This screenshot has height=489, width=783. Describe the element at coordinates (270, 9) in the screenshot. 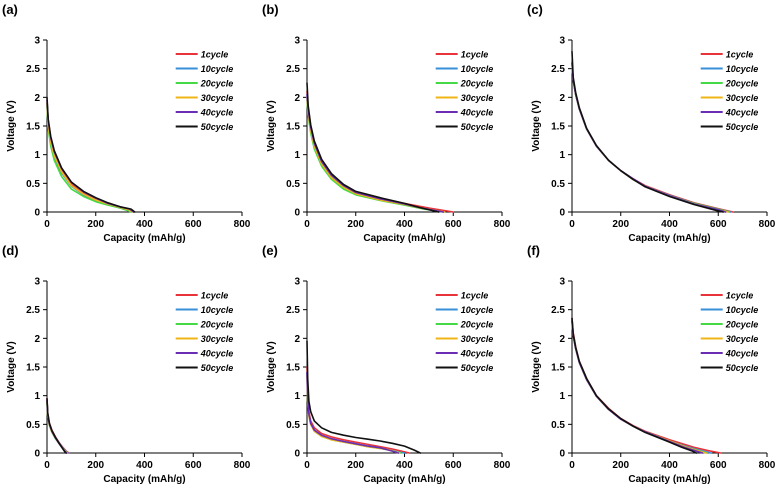

I see `panel-label: (b)` at that location.